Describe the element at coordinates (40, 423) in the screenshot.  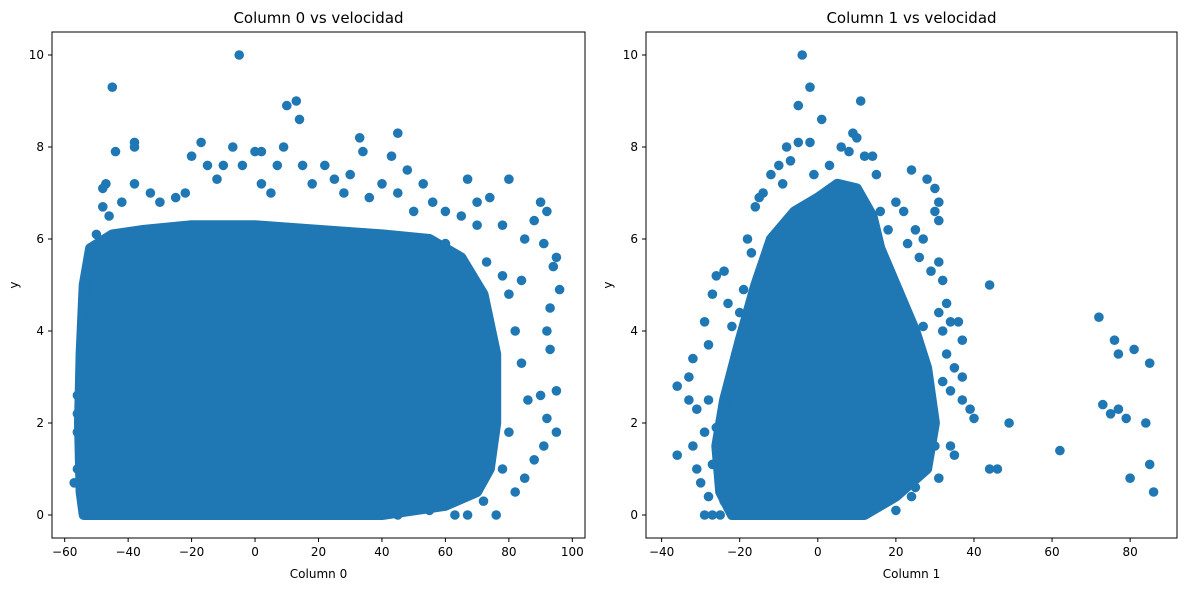
I see `y-tick-label: 2` at that location.